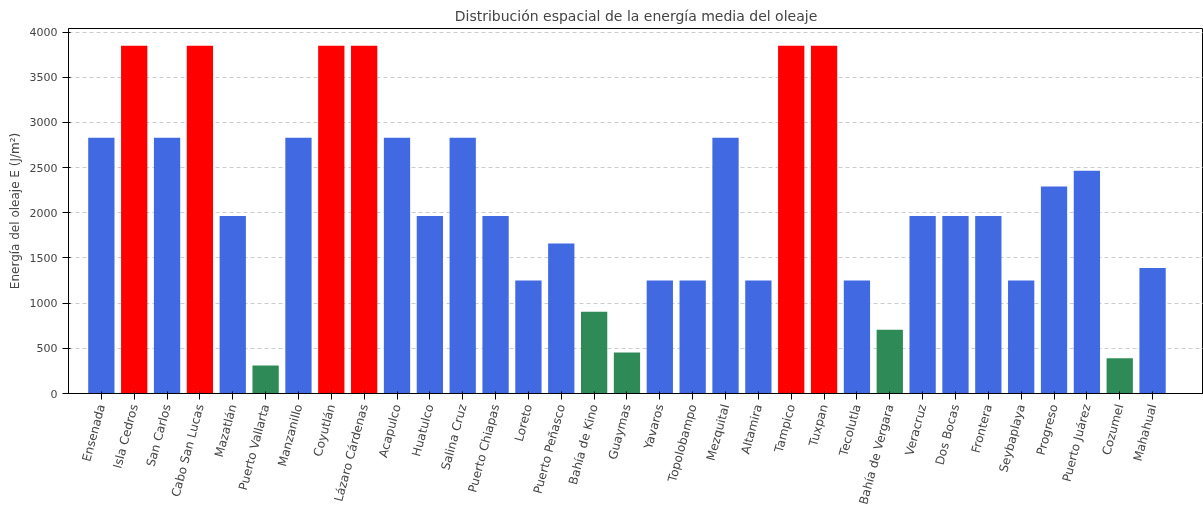 Image resolution: width=1203 pixels, height=510 pixels. Describe the element at coordinates (1076, 443) in the screenshot. I see `x-tick-label: Puerto Juárez` at that location.